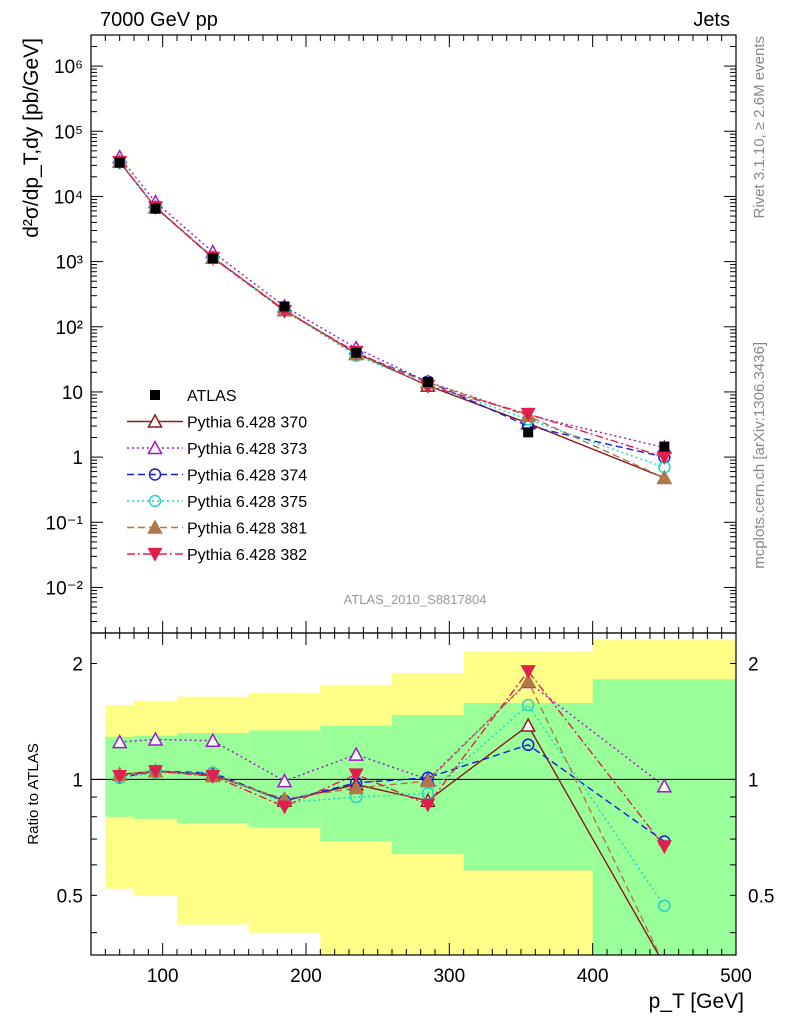  Describe the element at coordinates (415, 599) in the screenshot. I see `analysis-id: ATLAS_2010_S8817804` at that location.